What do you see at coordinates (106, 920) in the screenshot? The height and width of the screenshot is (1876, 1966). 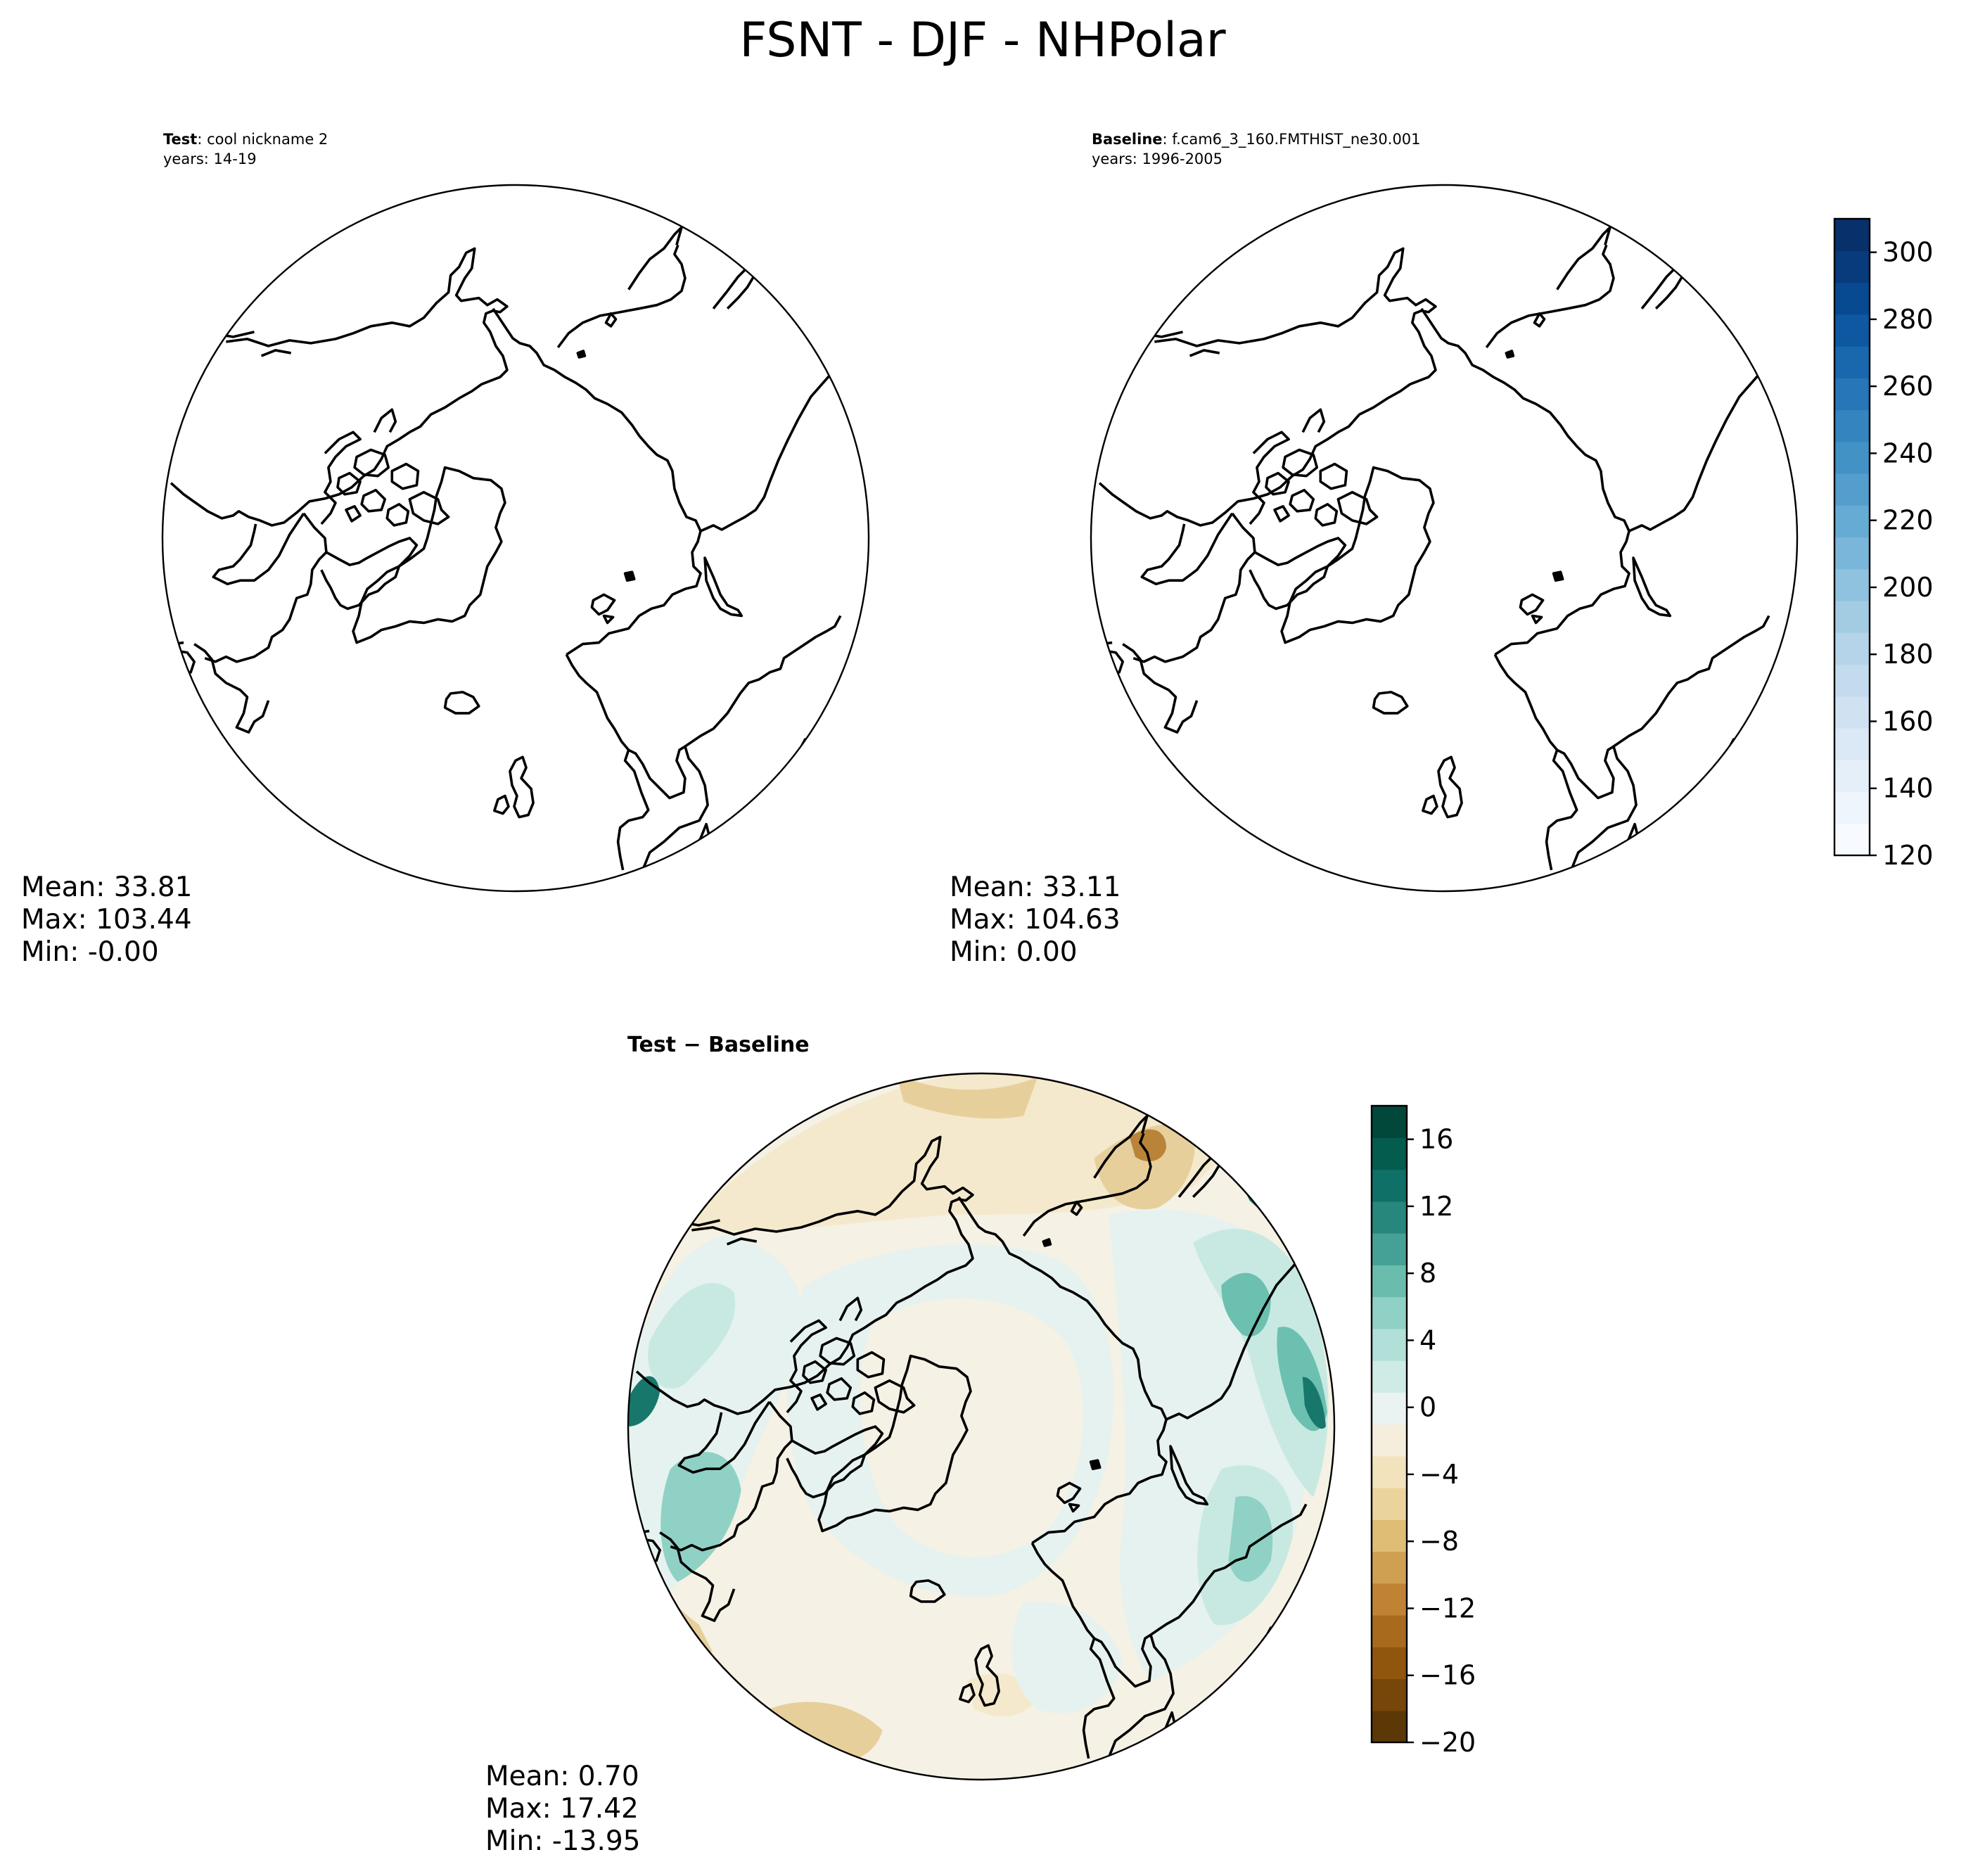 I see `test-max: Max: 103.44` at bounding box center [106, 920].